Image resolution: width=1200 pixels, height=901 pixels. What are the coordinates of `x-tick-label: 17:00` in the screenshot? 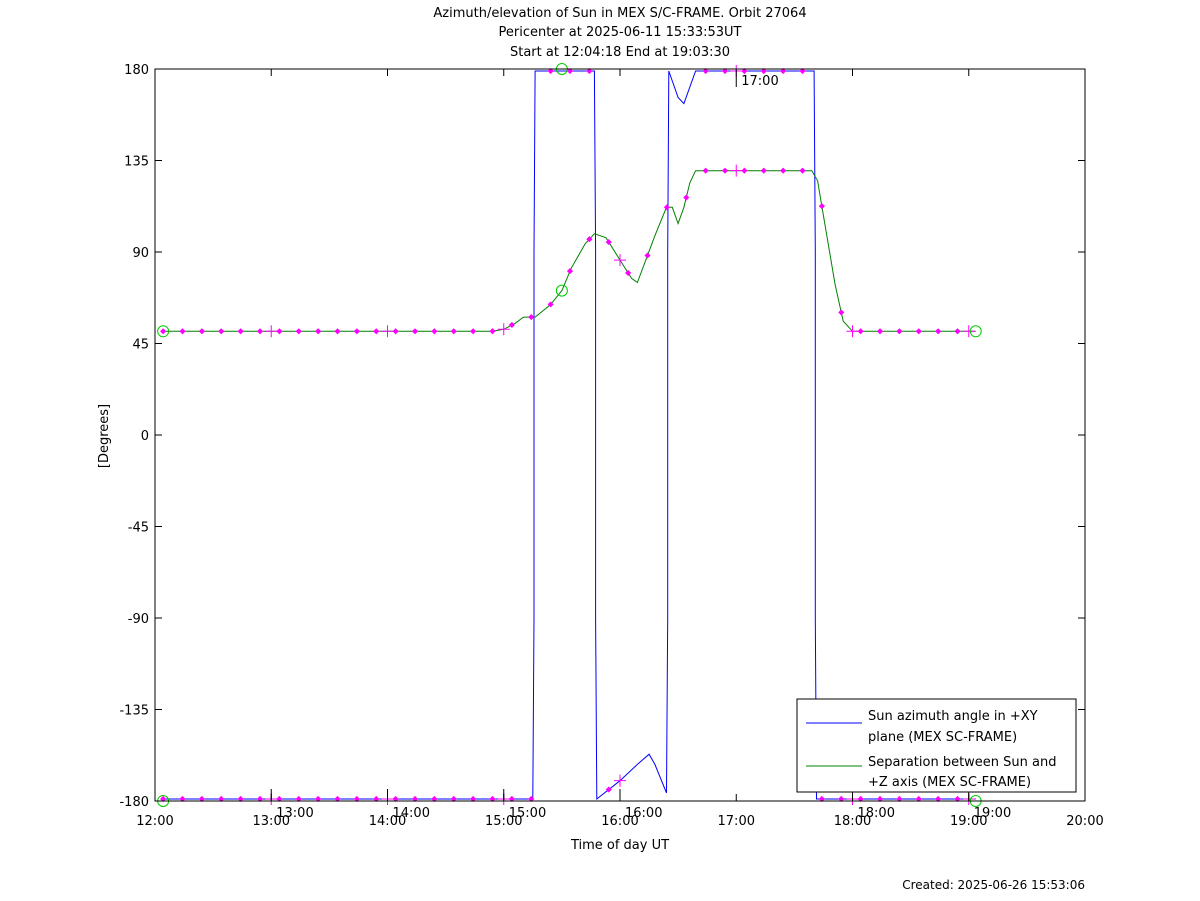 It's located at (736, 821).